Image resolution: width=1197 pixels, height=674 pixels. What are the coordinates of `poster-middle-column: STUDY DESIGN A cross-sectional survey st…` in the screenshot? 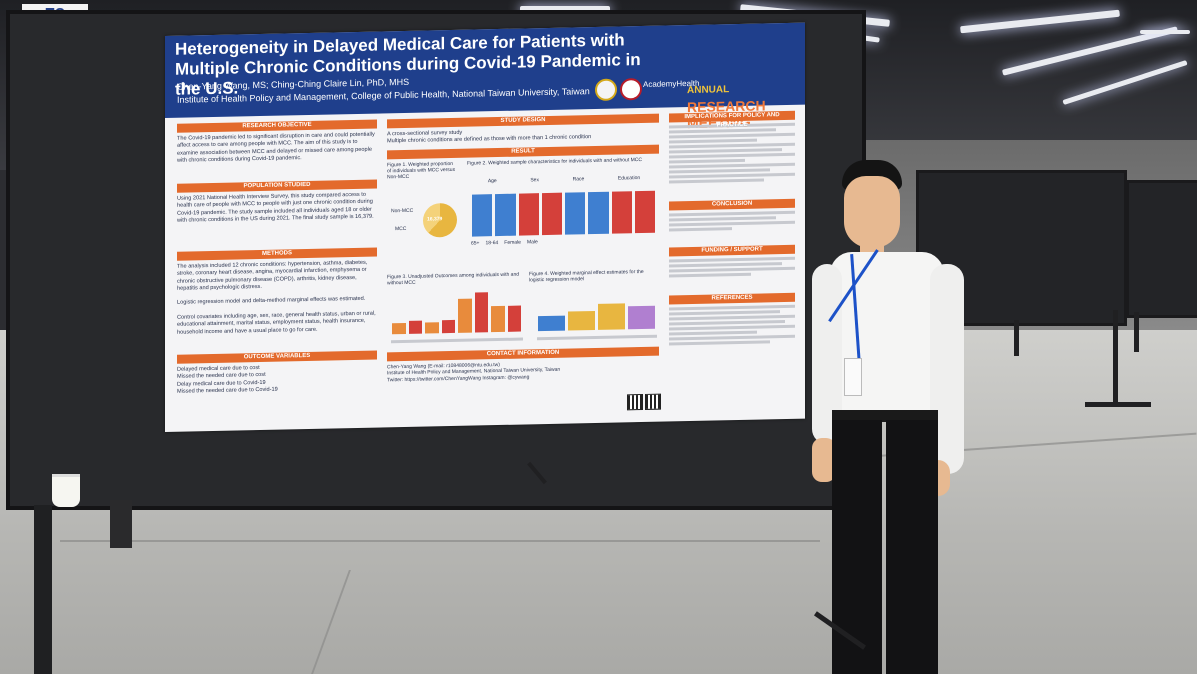 It's located at (523, 248).